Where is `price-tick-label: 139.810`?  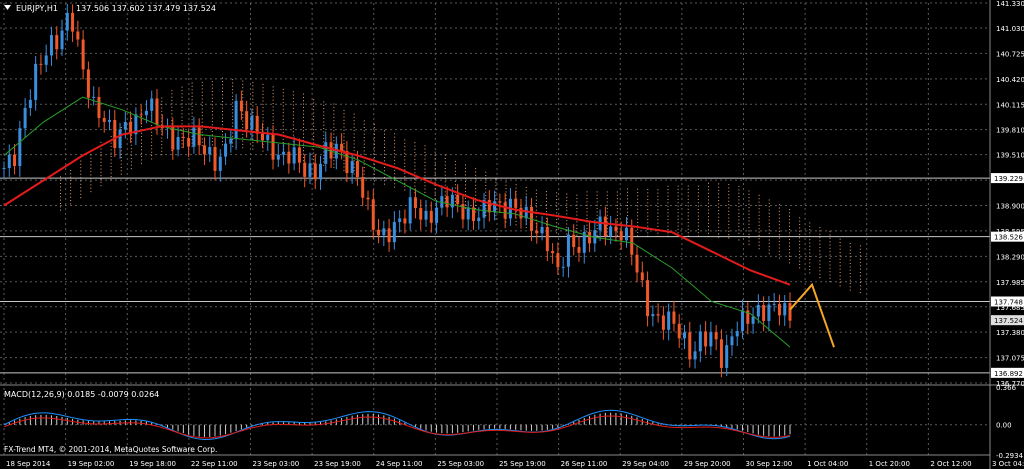 price-tick-label: 139.810 is located at coordinates (1010, 131).